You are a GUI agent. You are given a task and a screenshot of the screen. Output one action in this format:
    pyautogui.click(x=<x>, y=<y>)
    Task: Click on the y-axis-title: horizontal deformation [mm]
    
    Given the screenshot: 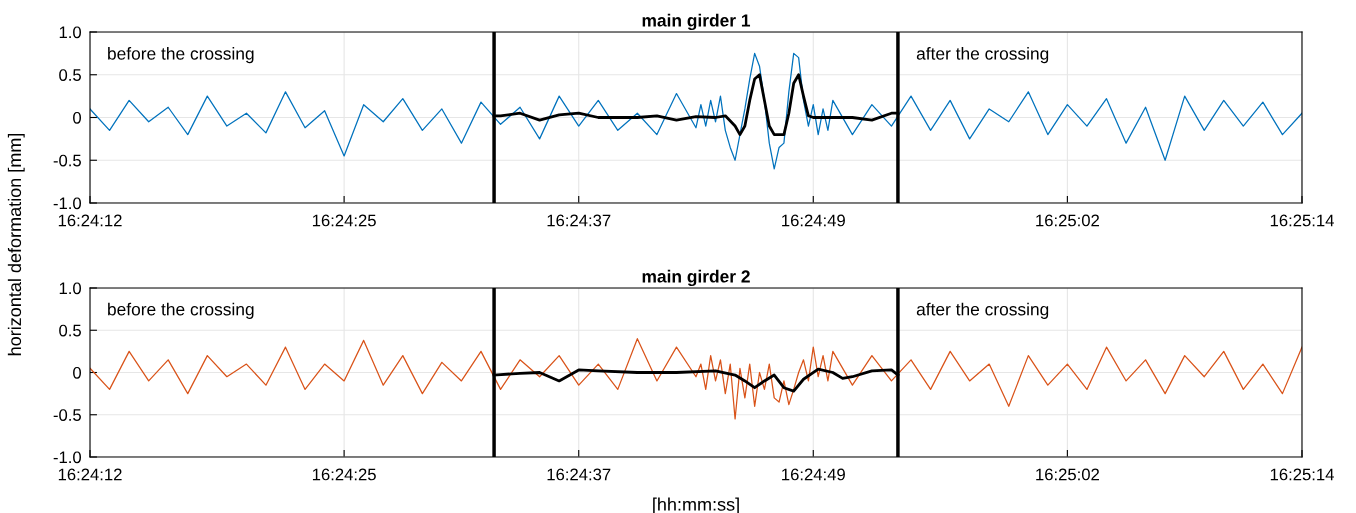 What is the action you would take?
    pyautogui.click(x=16, y=244)
    